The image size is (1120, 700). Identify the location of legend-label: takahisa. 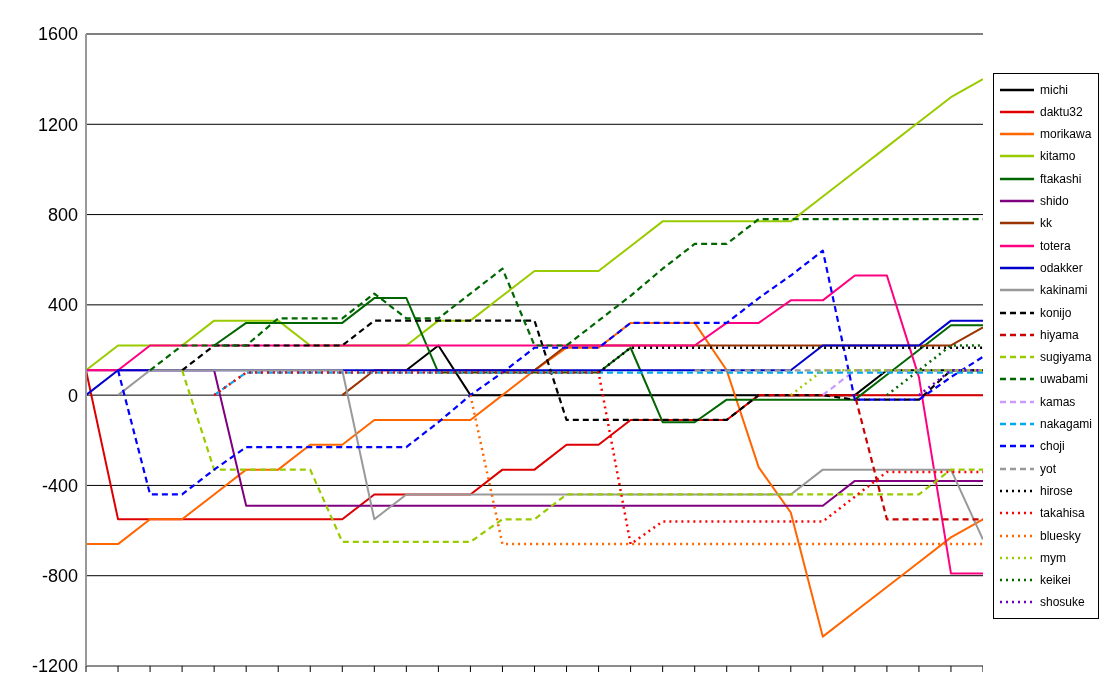
(1062, 513).